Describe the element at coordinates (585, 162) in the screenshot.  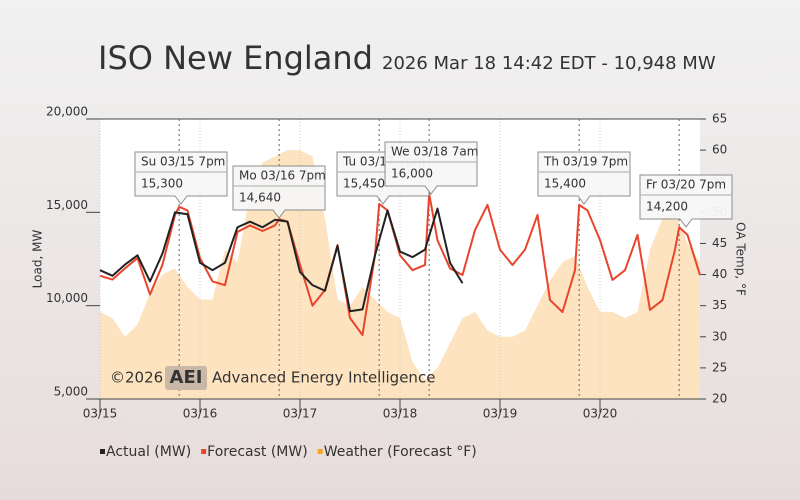
I see `callout-date: Th 03/19 7pm` at that location.